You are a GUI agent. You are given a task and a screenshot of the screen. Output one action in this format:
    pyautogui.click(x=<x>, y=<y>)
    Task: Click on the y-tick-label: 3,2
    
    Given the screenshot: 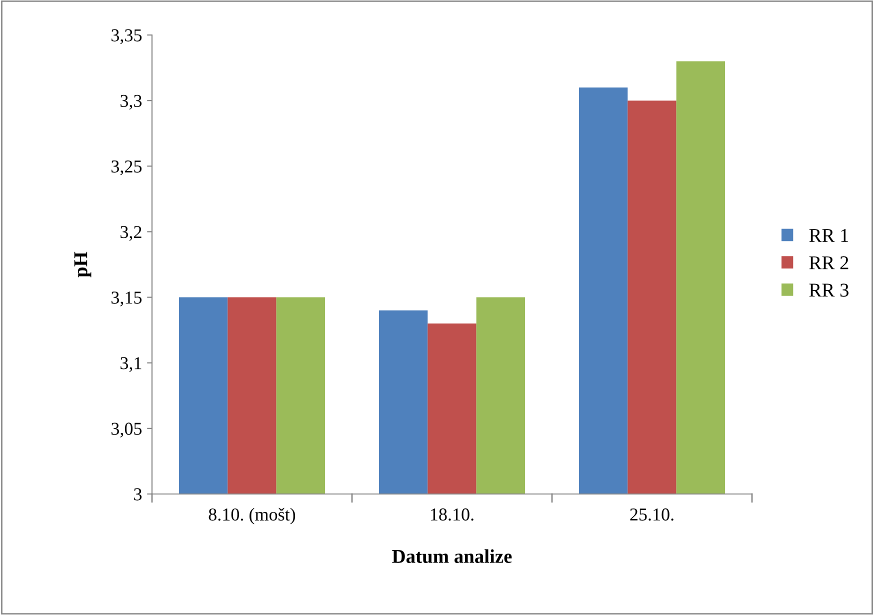 What is the action you would take?
    pyautogui.click(x=131, y=233)
    